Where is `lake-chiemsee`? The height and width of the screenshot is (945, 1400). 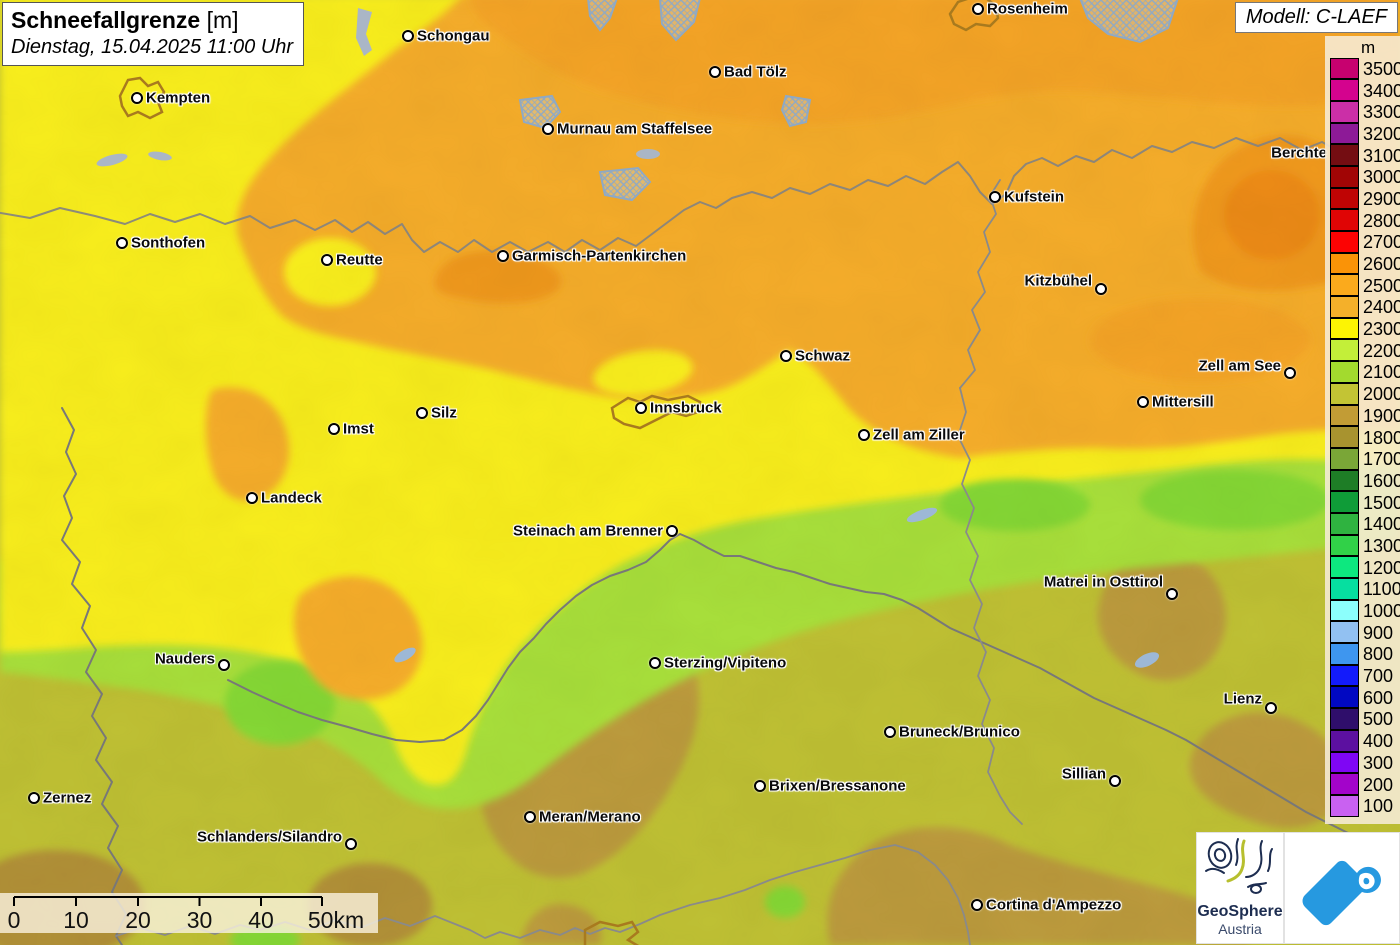
lake-chiemsee is located at coordinates (1129, 22).